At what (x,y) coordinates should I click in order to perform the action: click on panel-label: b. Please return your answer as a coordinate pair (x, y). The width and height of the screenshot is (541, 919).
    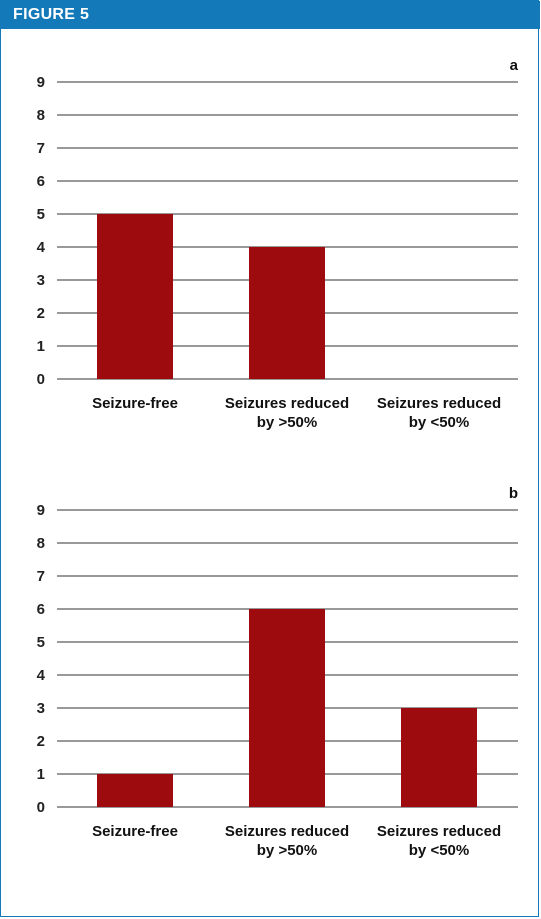
    Looking at the image, I should click on (513, 493).